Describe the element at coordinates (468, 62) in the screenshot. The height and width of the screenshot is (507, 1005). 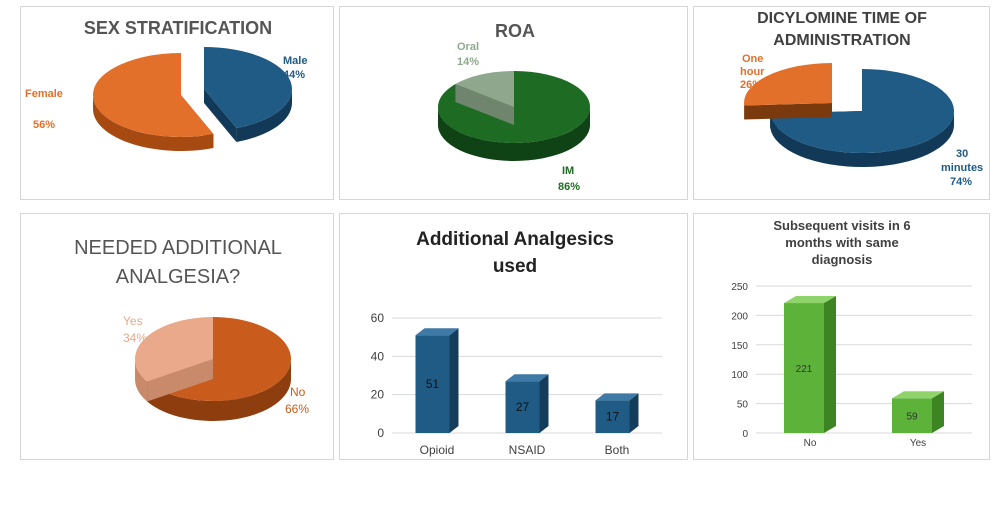
I see `data-label-oral-value: 14%` at that location.